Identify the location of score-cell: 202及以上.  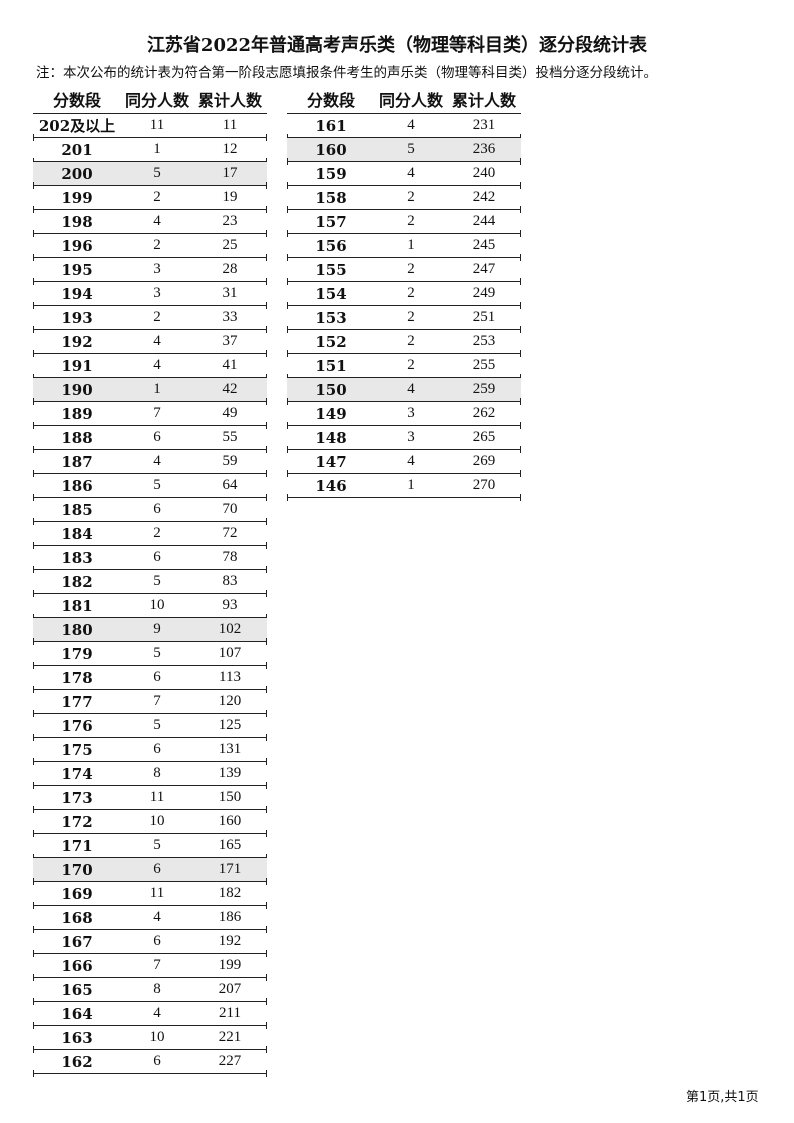
(77, 126).